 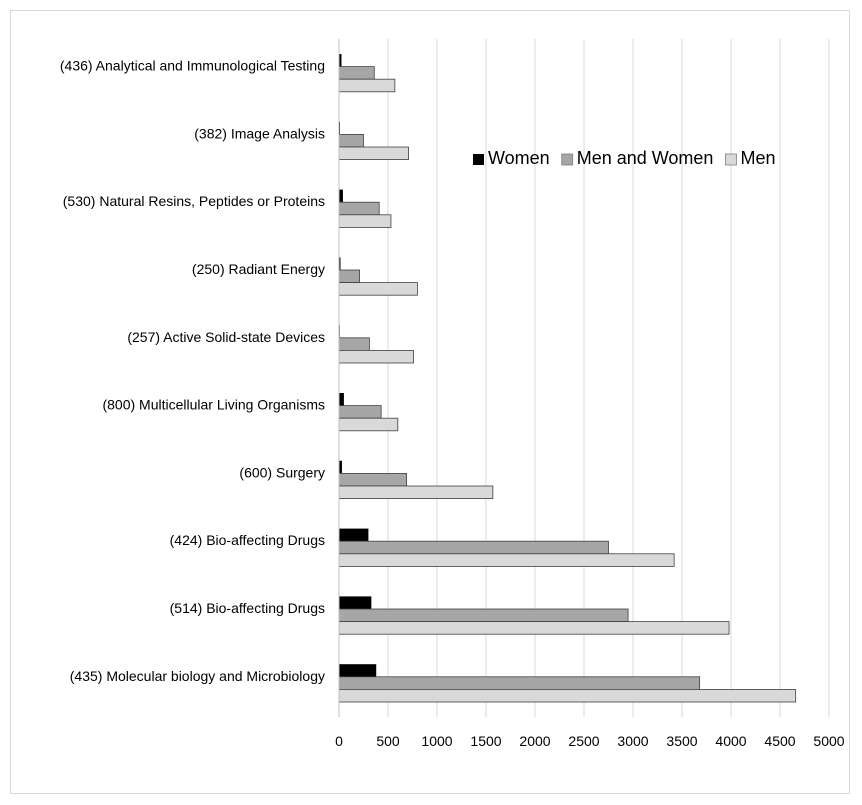 What do you see at coordinates (247, 608) in the screenshot?
I see `category-label: (514) Bio-affecting Drugs` at bounding box center [247, 608].